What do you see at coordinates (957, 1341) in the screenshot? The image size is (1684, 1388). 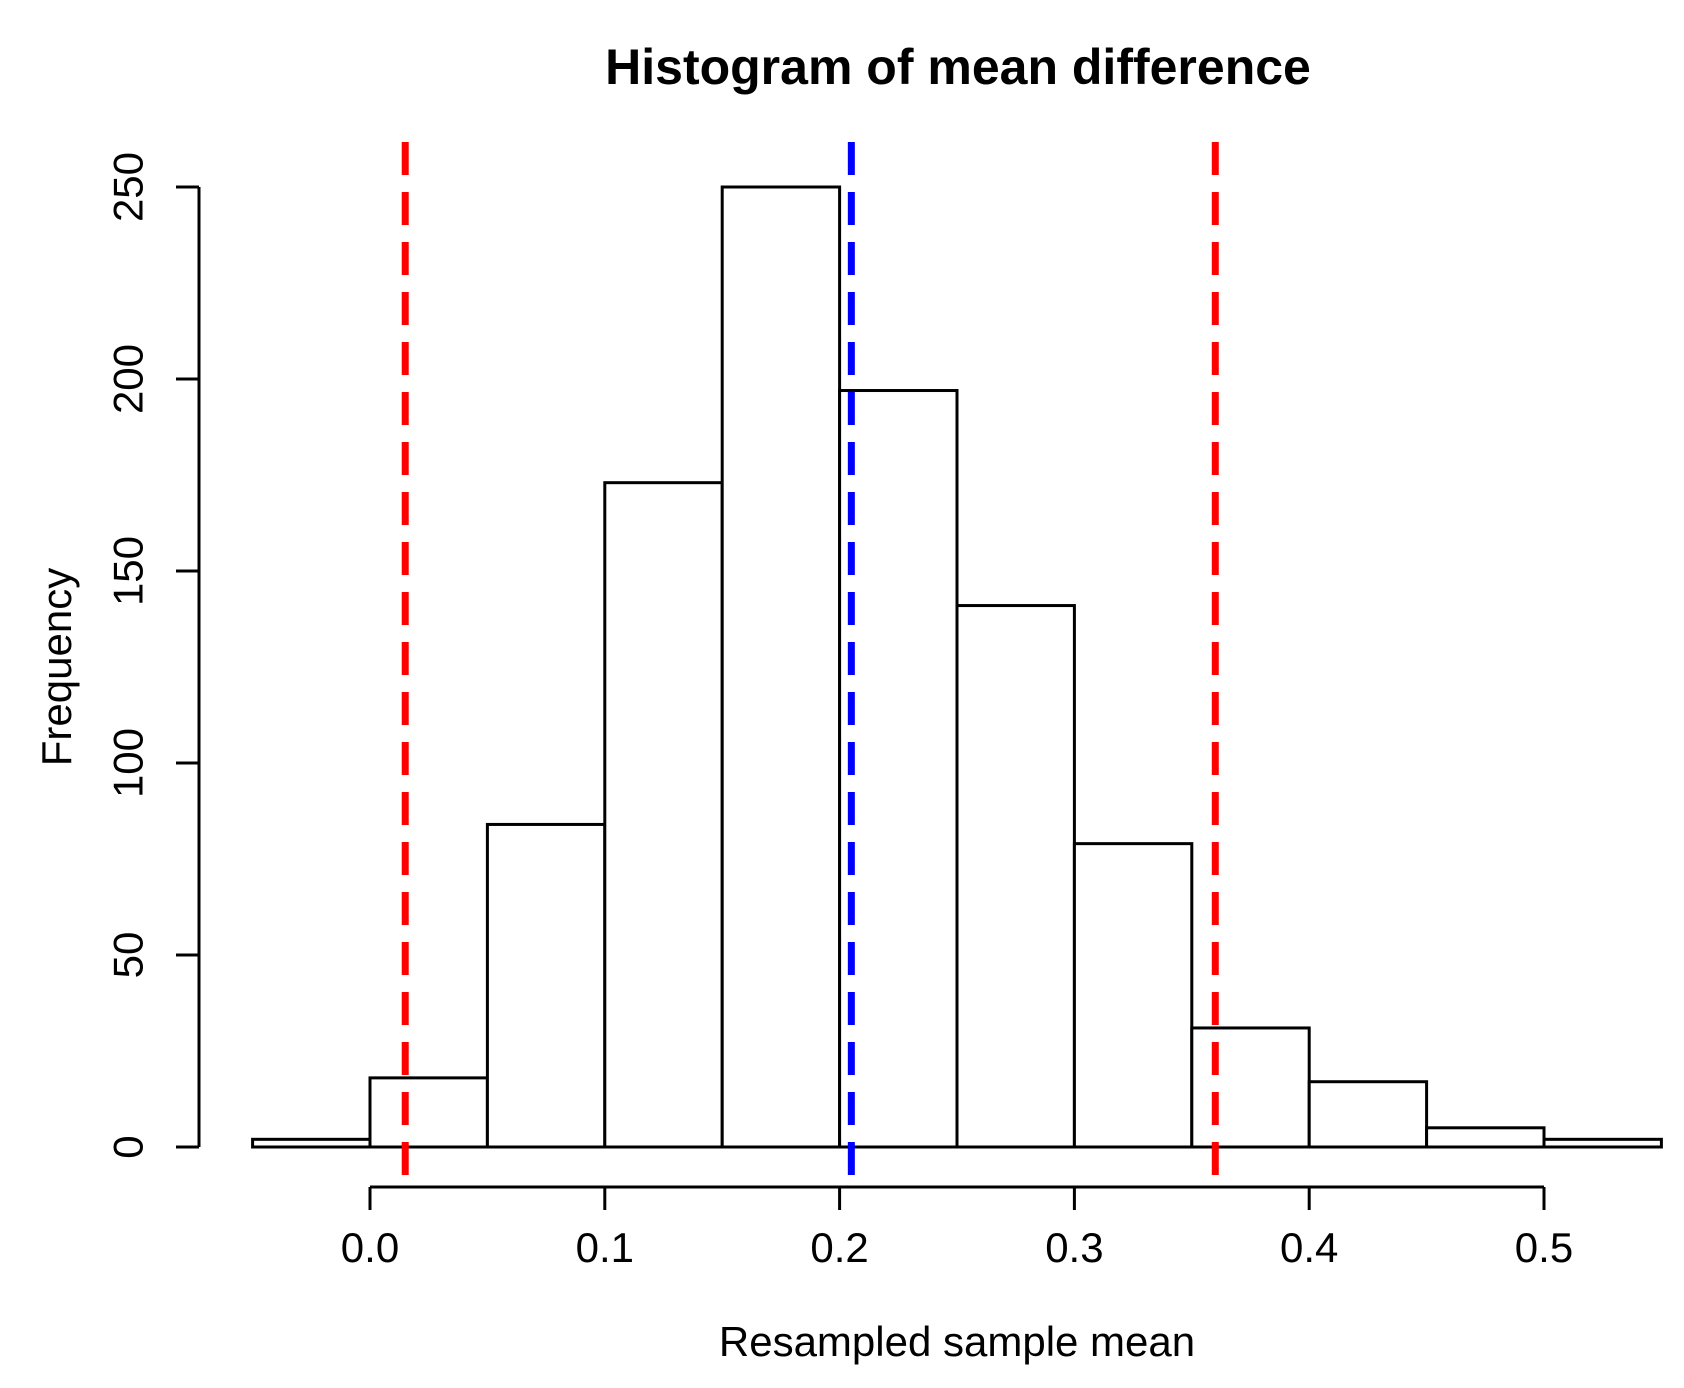 I see `x-axis-title: Resampled sample mean` at bounding box center [957, 1341].